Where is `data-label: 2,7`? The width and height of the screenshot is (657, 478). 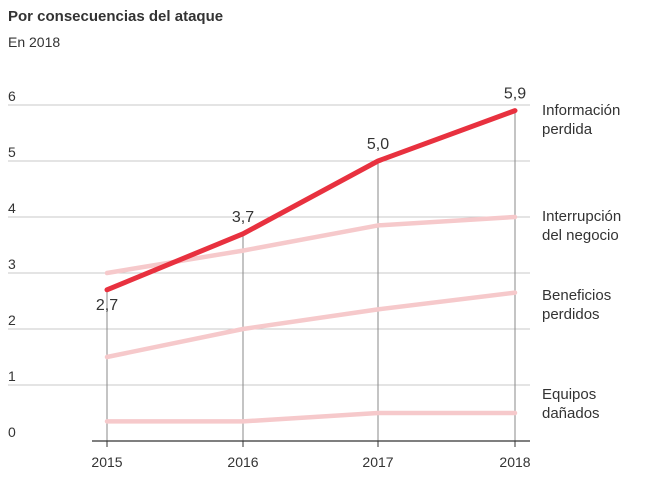
data-label: 2,7 is located at coordinates (107, 305).